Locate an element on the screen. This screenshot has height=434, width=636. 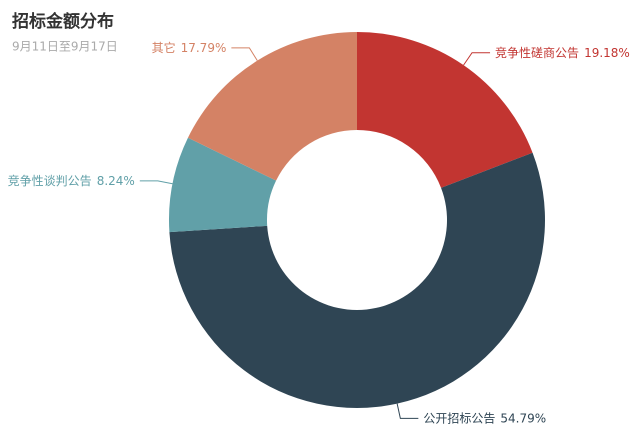
slice-label: 公开招标公告 54.79% is located at coordinates (484, 418).